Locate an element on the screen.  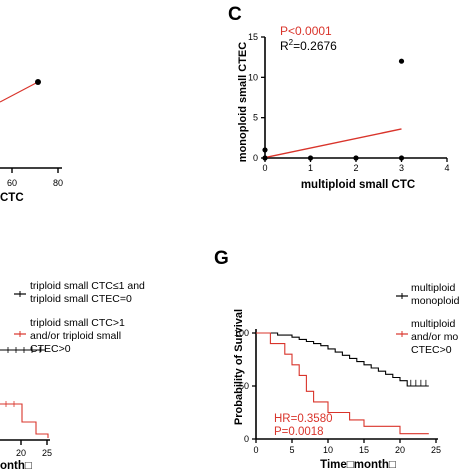
c-r-squared: R2=0.2676 is located at coordinates (308, 45).